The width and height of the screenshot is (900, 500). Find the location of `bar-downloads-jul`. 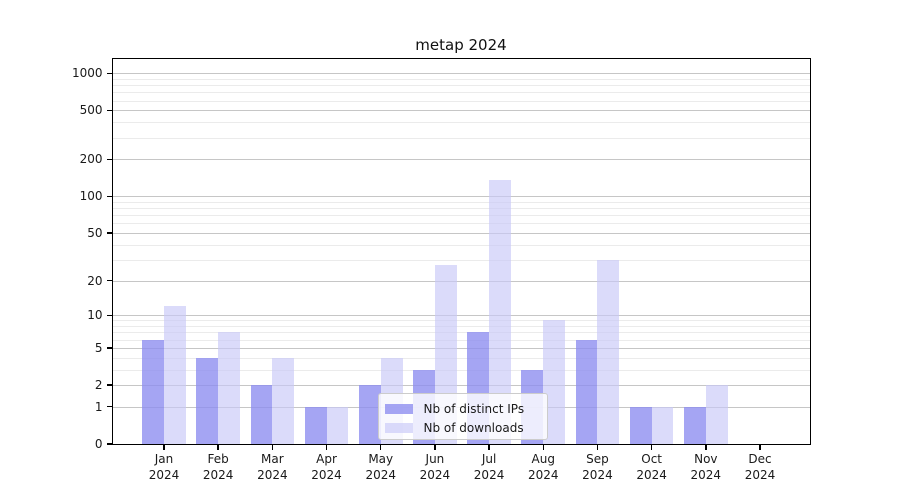

bar-downloads-jul is located at coordinates (500, 312).